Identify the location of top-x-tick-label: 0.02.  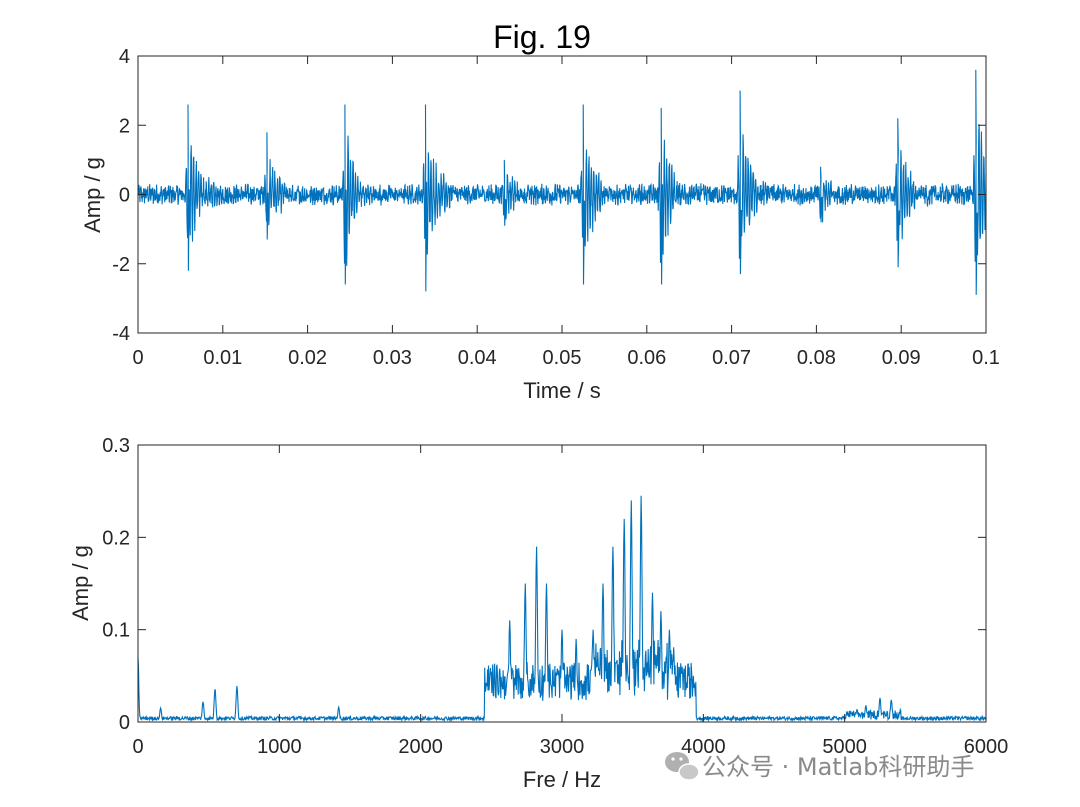
(307, 358).